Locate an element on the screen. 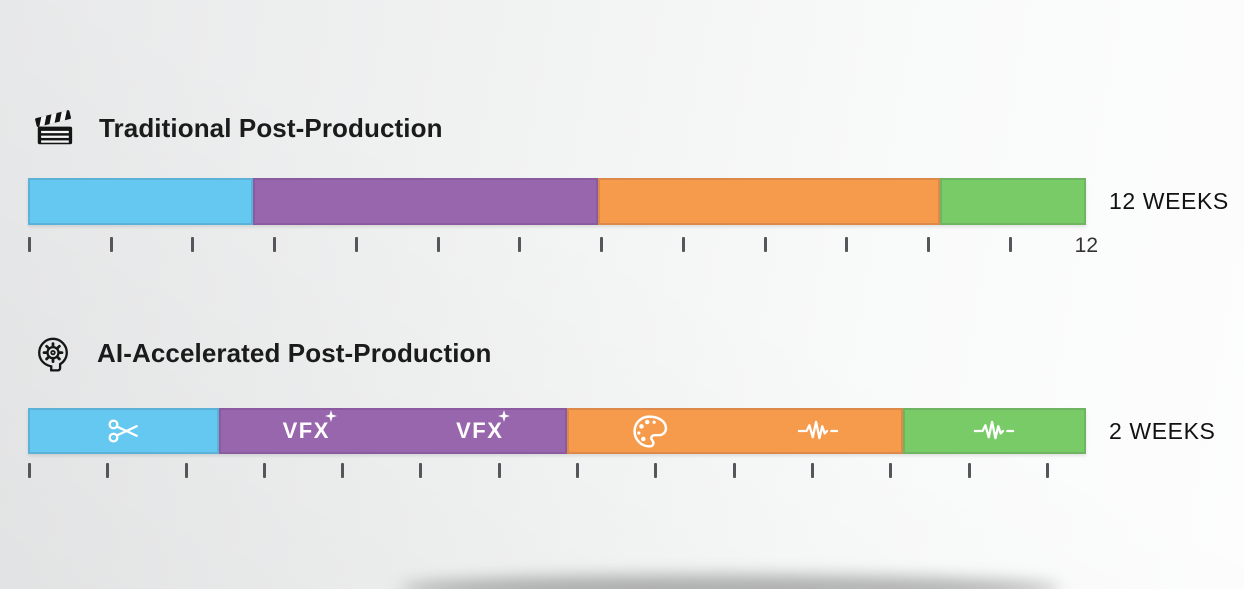 This screenshot has width=1244, height=589. clapperboard-icon is located at coordinates (54, 128).